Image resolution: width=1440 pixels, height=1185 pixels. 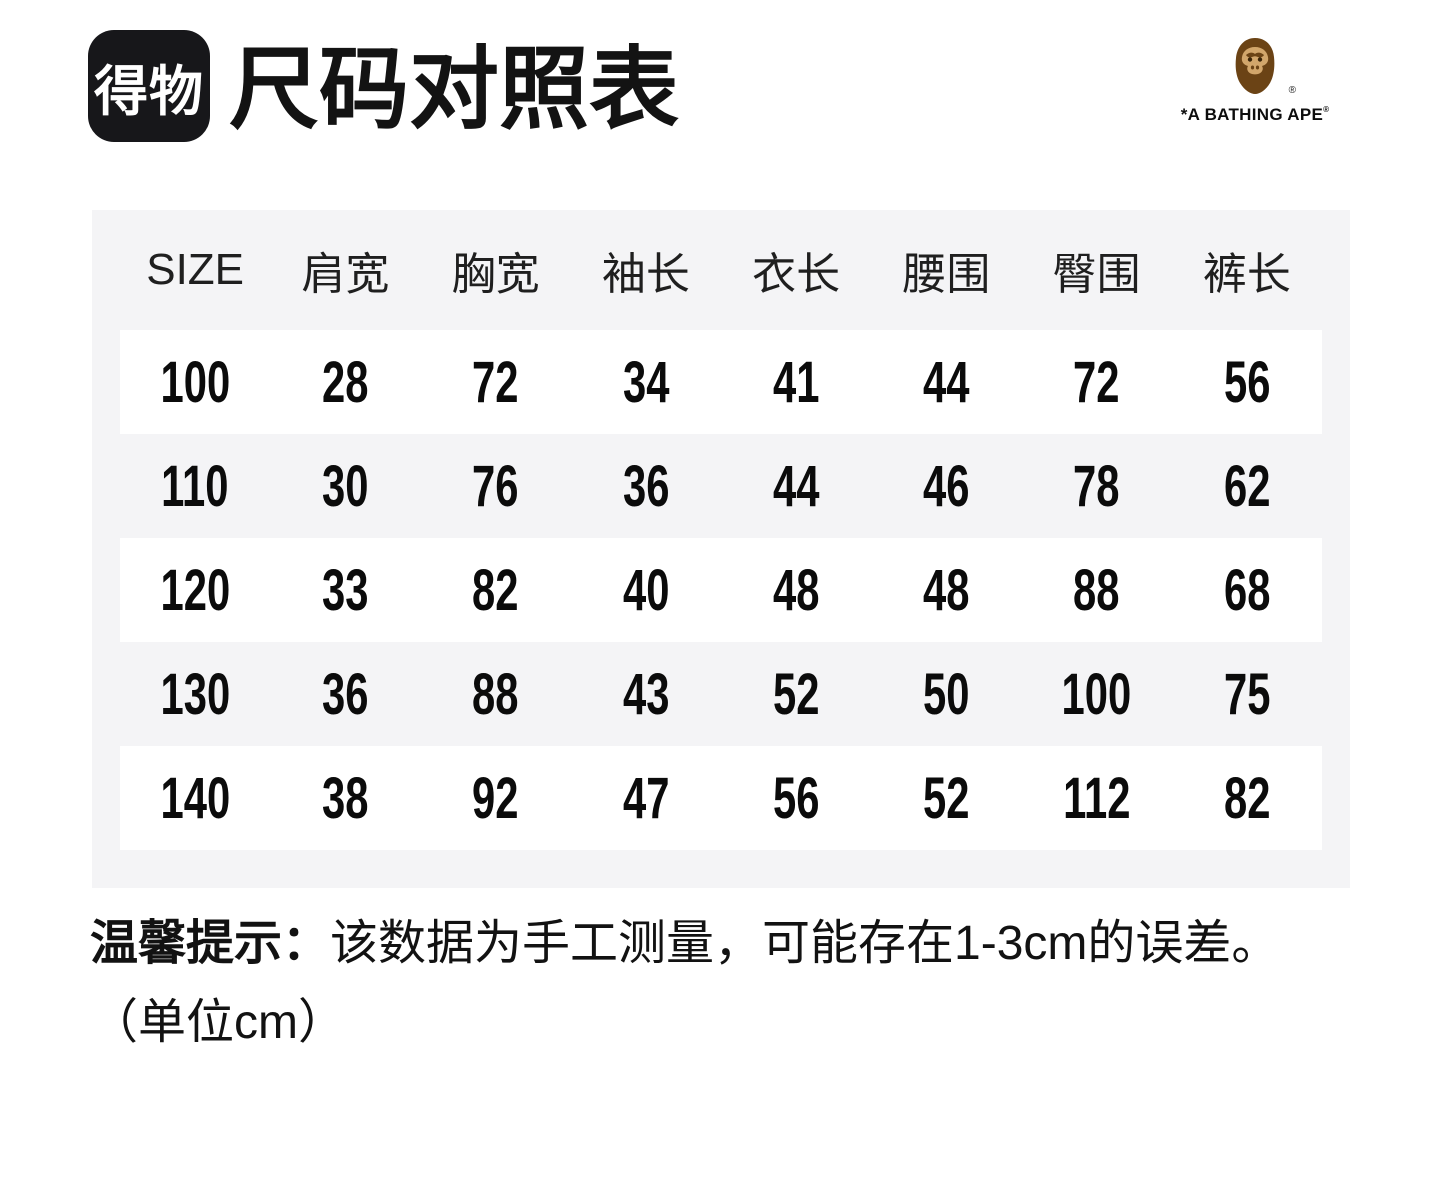 I want to click on cell-value: 43, so click(x=646, y=694).